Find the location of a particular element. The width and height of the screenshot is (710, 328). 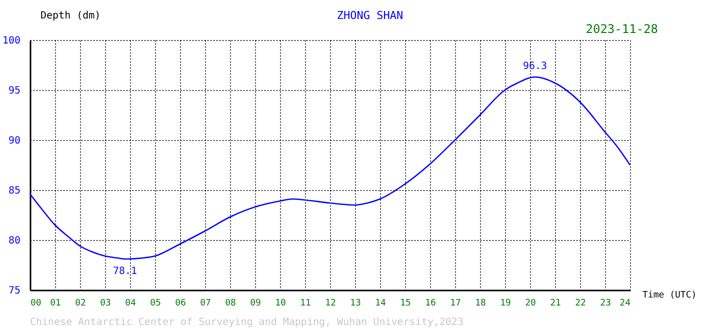

x-tick-label: 24 is located at coordinates (625, 303).